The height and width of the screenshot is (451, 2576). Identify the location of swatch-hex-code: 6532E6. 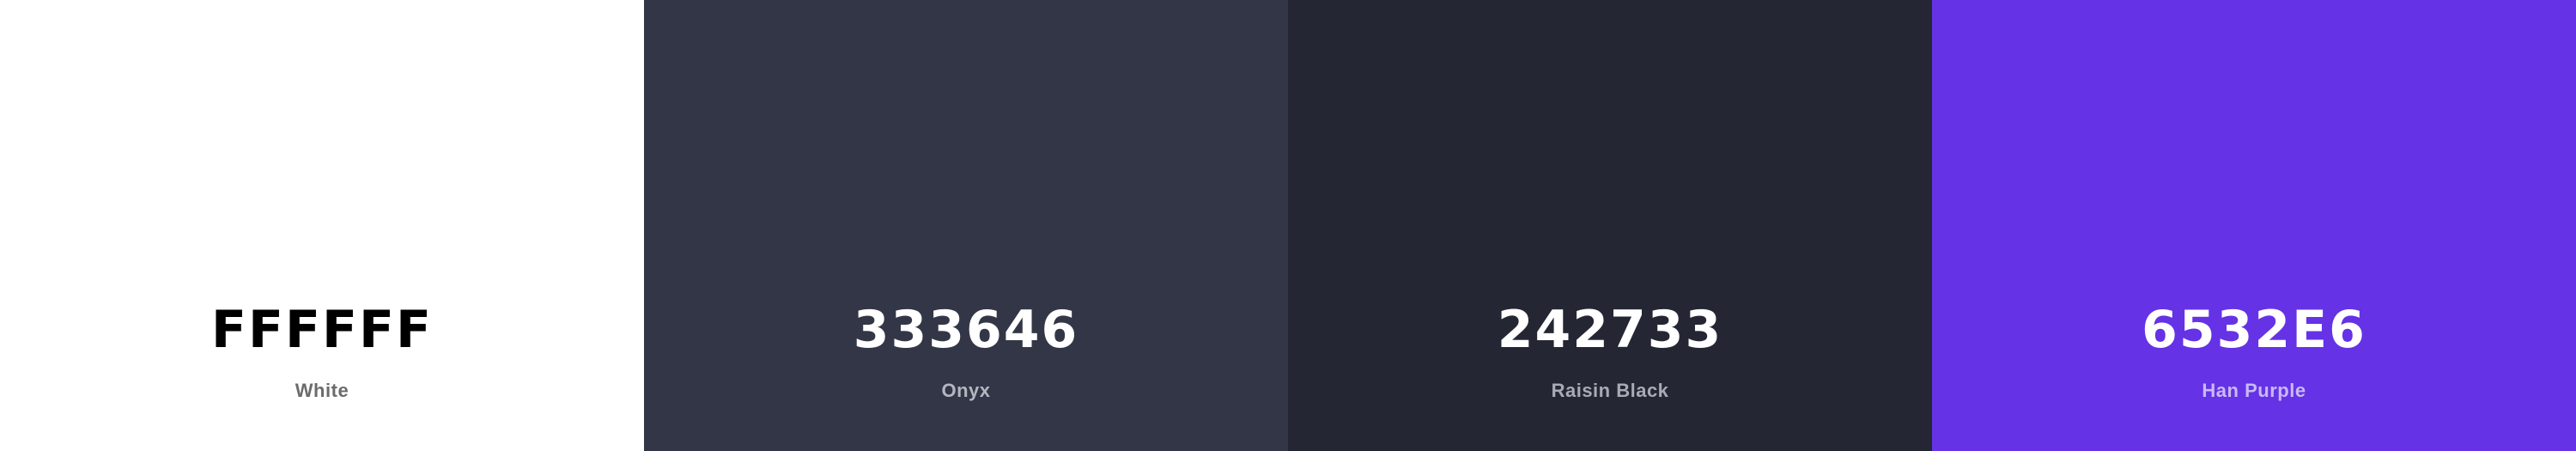
(2254, 330).